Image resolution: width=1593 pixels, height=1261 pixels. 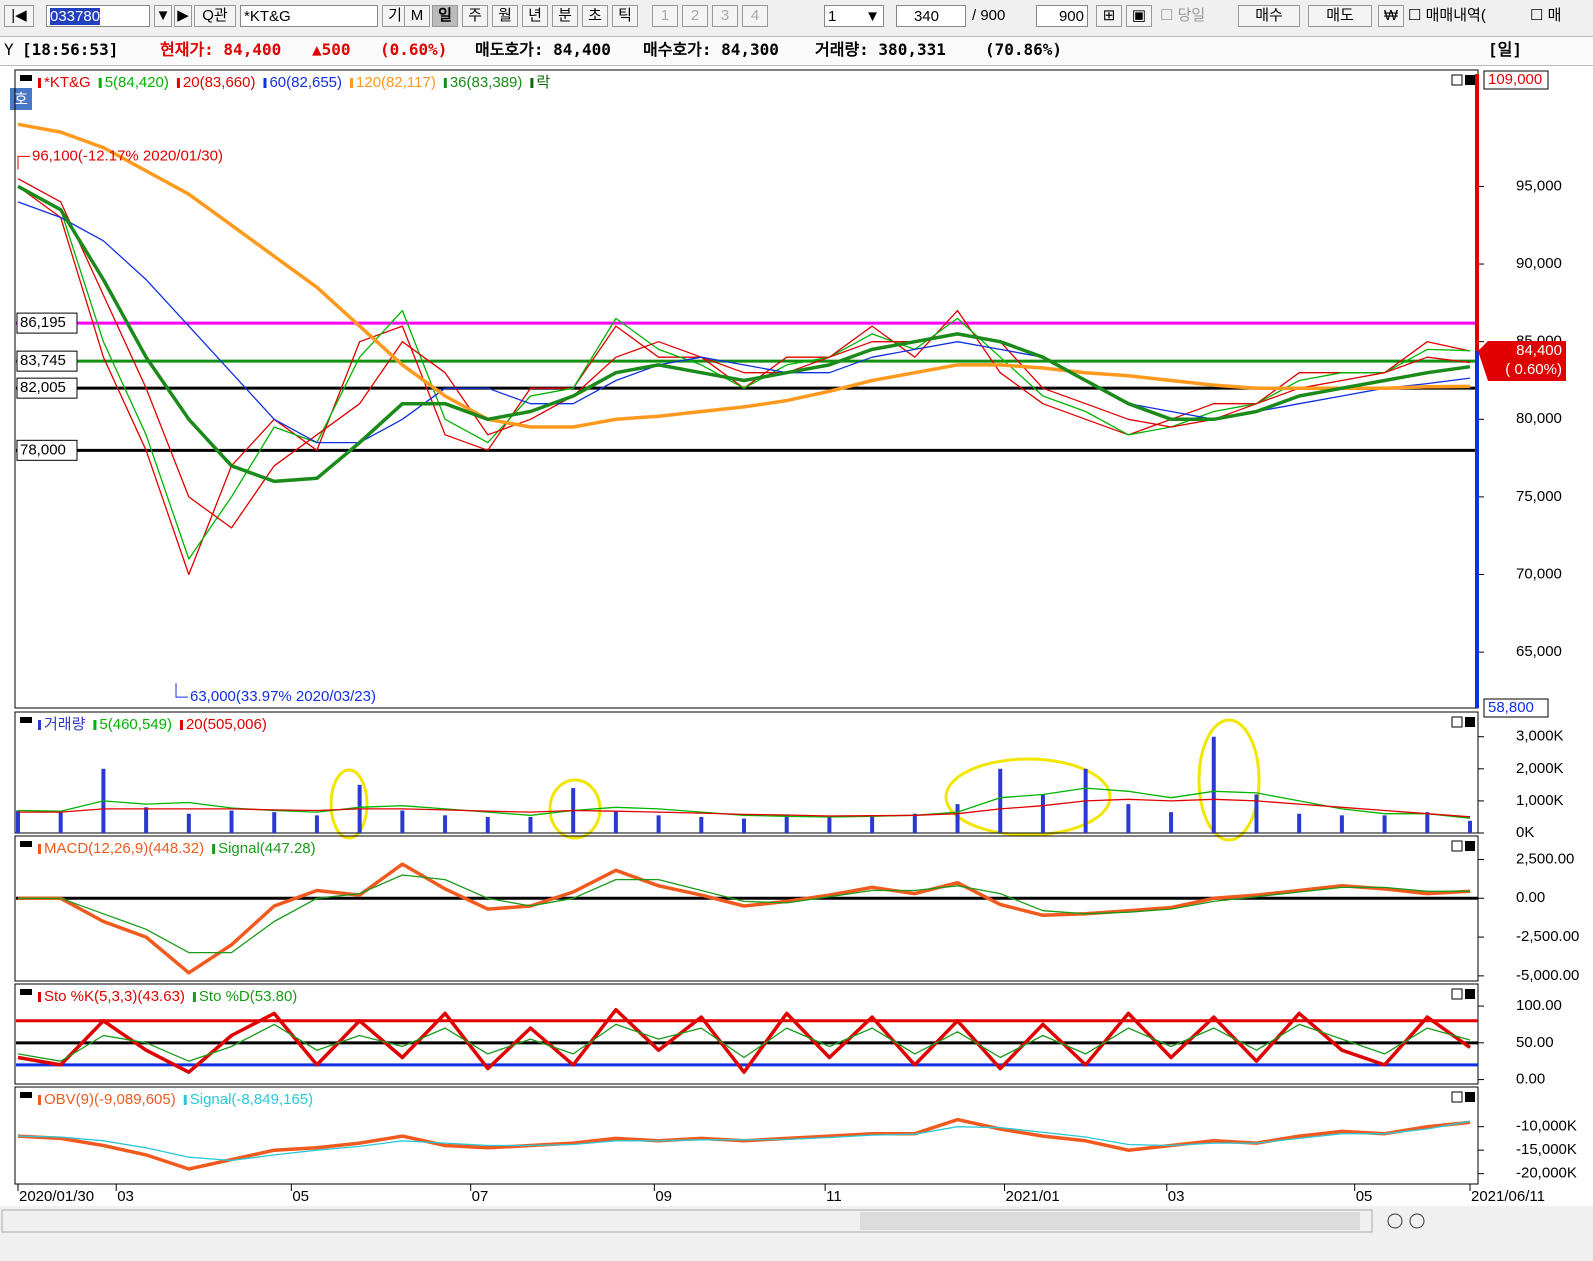 What do you see at coordinates (880, 49) in the screenshot?
I see `info-volume: 거래량: 380,331` at bounding box center [880, 49].